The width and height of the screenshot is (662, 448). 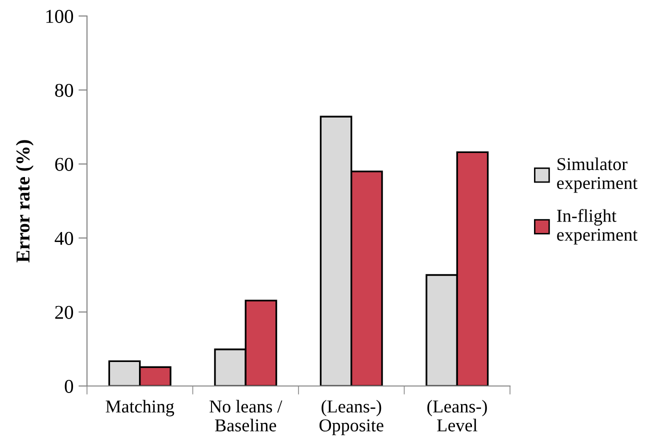 I want to click on legend-label: In-flight experiment, so click(x=597, y=226).